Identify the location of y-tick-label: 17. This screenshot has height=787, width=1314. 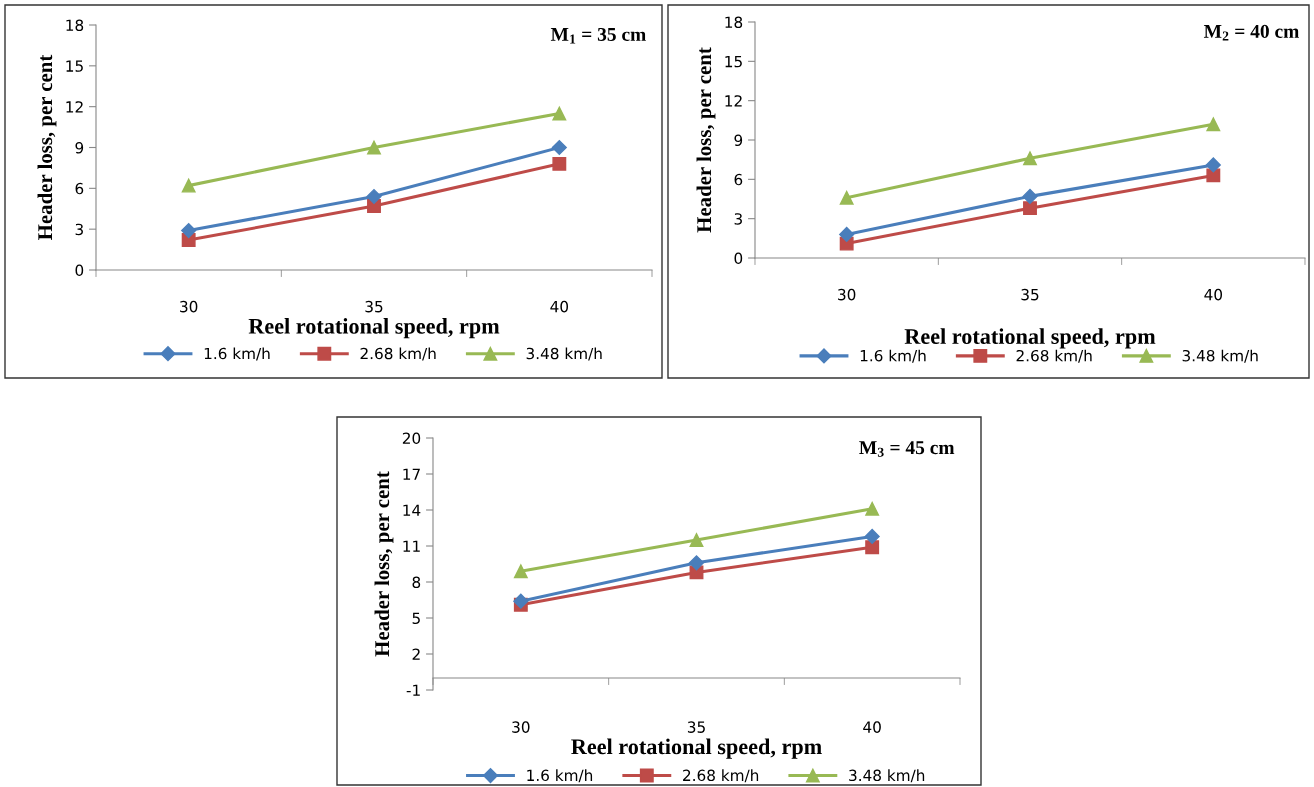
(411, 474).